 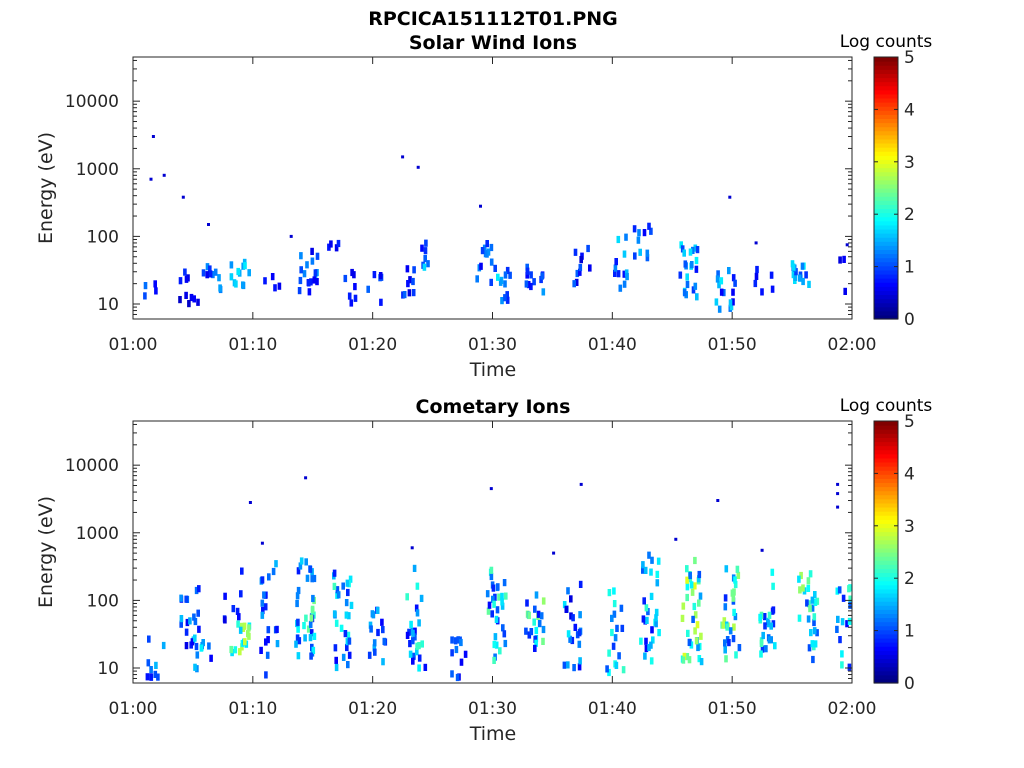 What do you see at coordinates (493, 43) in the screenshot?
I see `solar-wind-panel-title: Solar Wind Ions` at bounding box center [493, 43].